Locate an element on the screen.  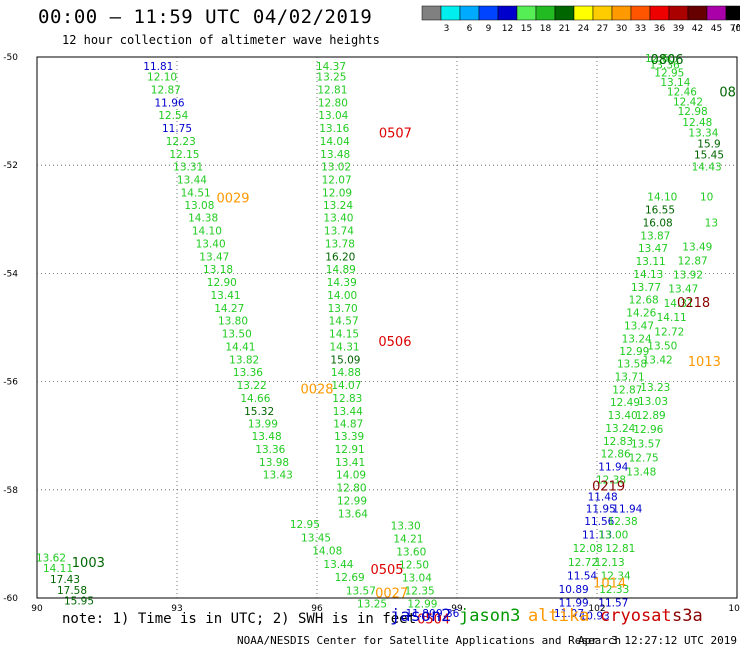
swh-label: 13.64 is located at coordinates (353, 515).